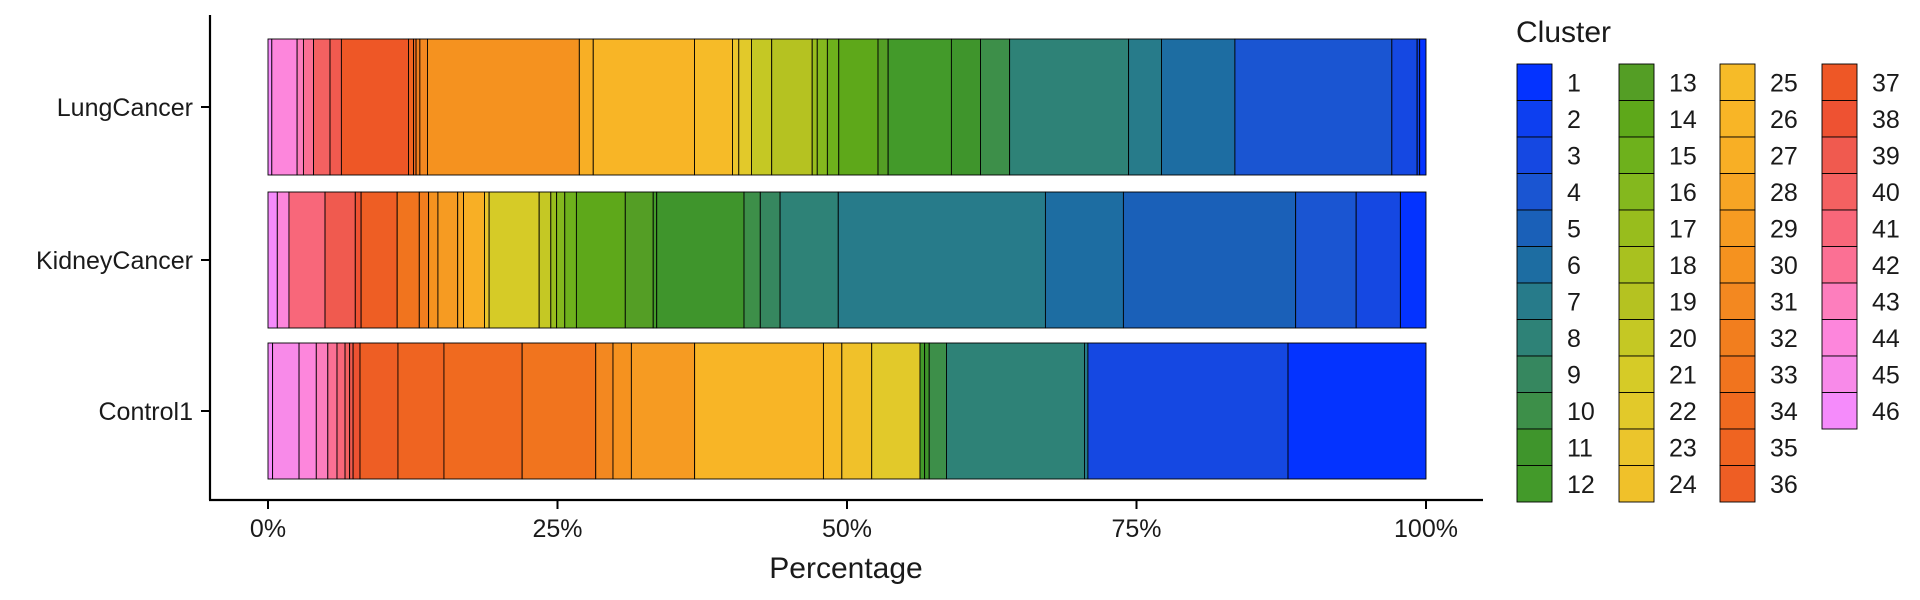 This screenshot has height=600, width=1920. What do you see at coordinates (1886, 120) in the screenshot?
I see `legend-label: 38` at bounding box center [1886, 120].